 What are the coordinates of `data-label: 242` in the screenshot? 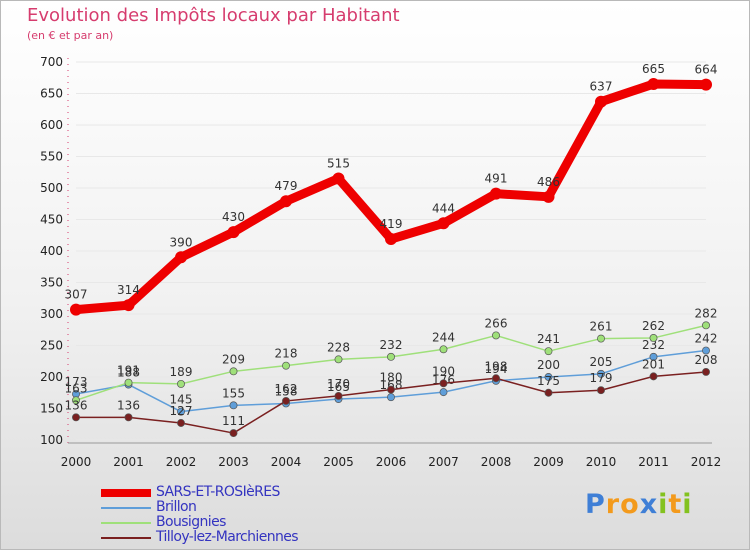 It's located at (706, 339).